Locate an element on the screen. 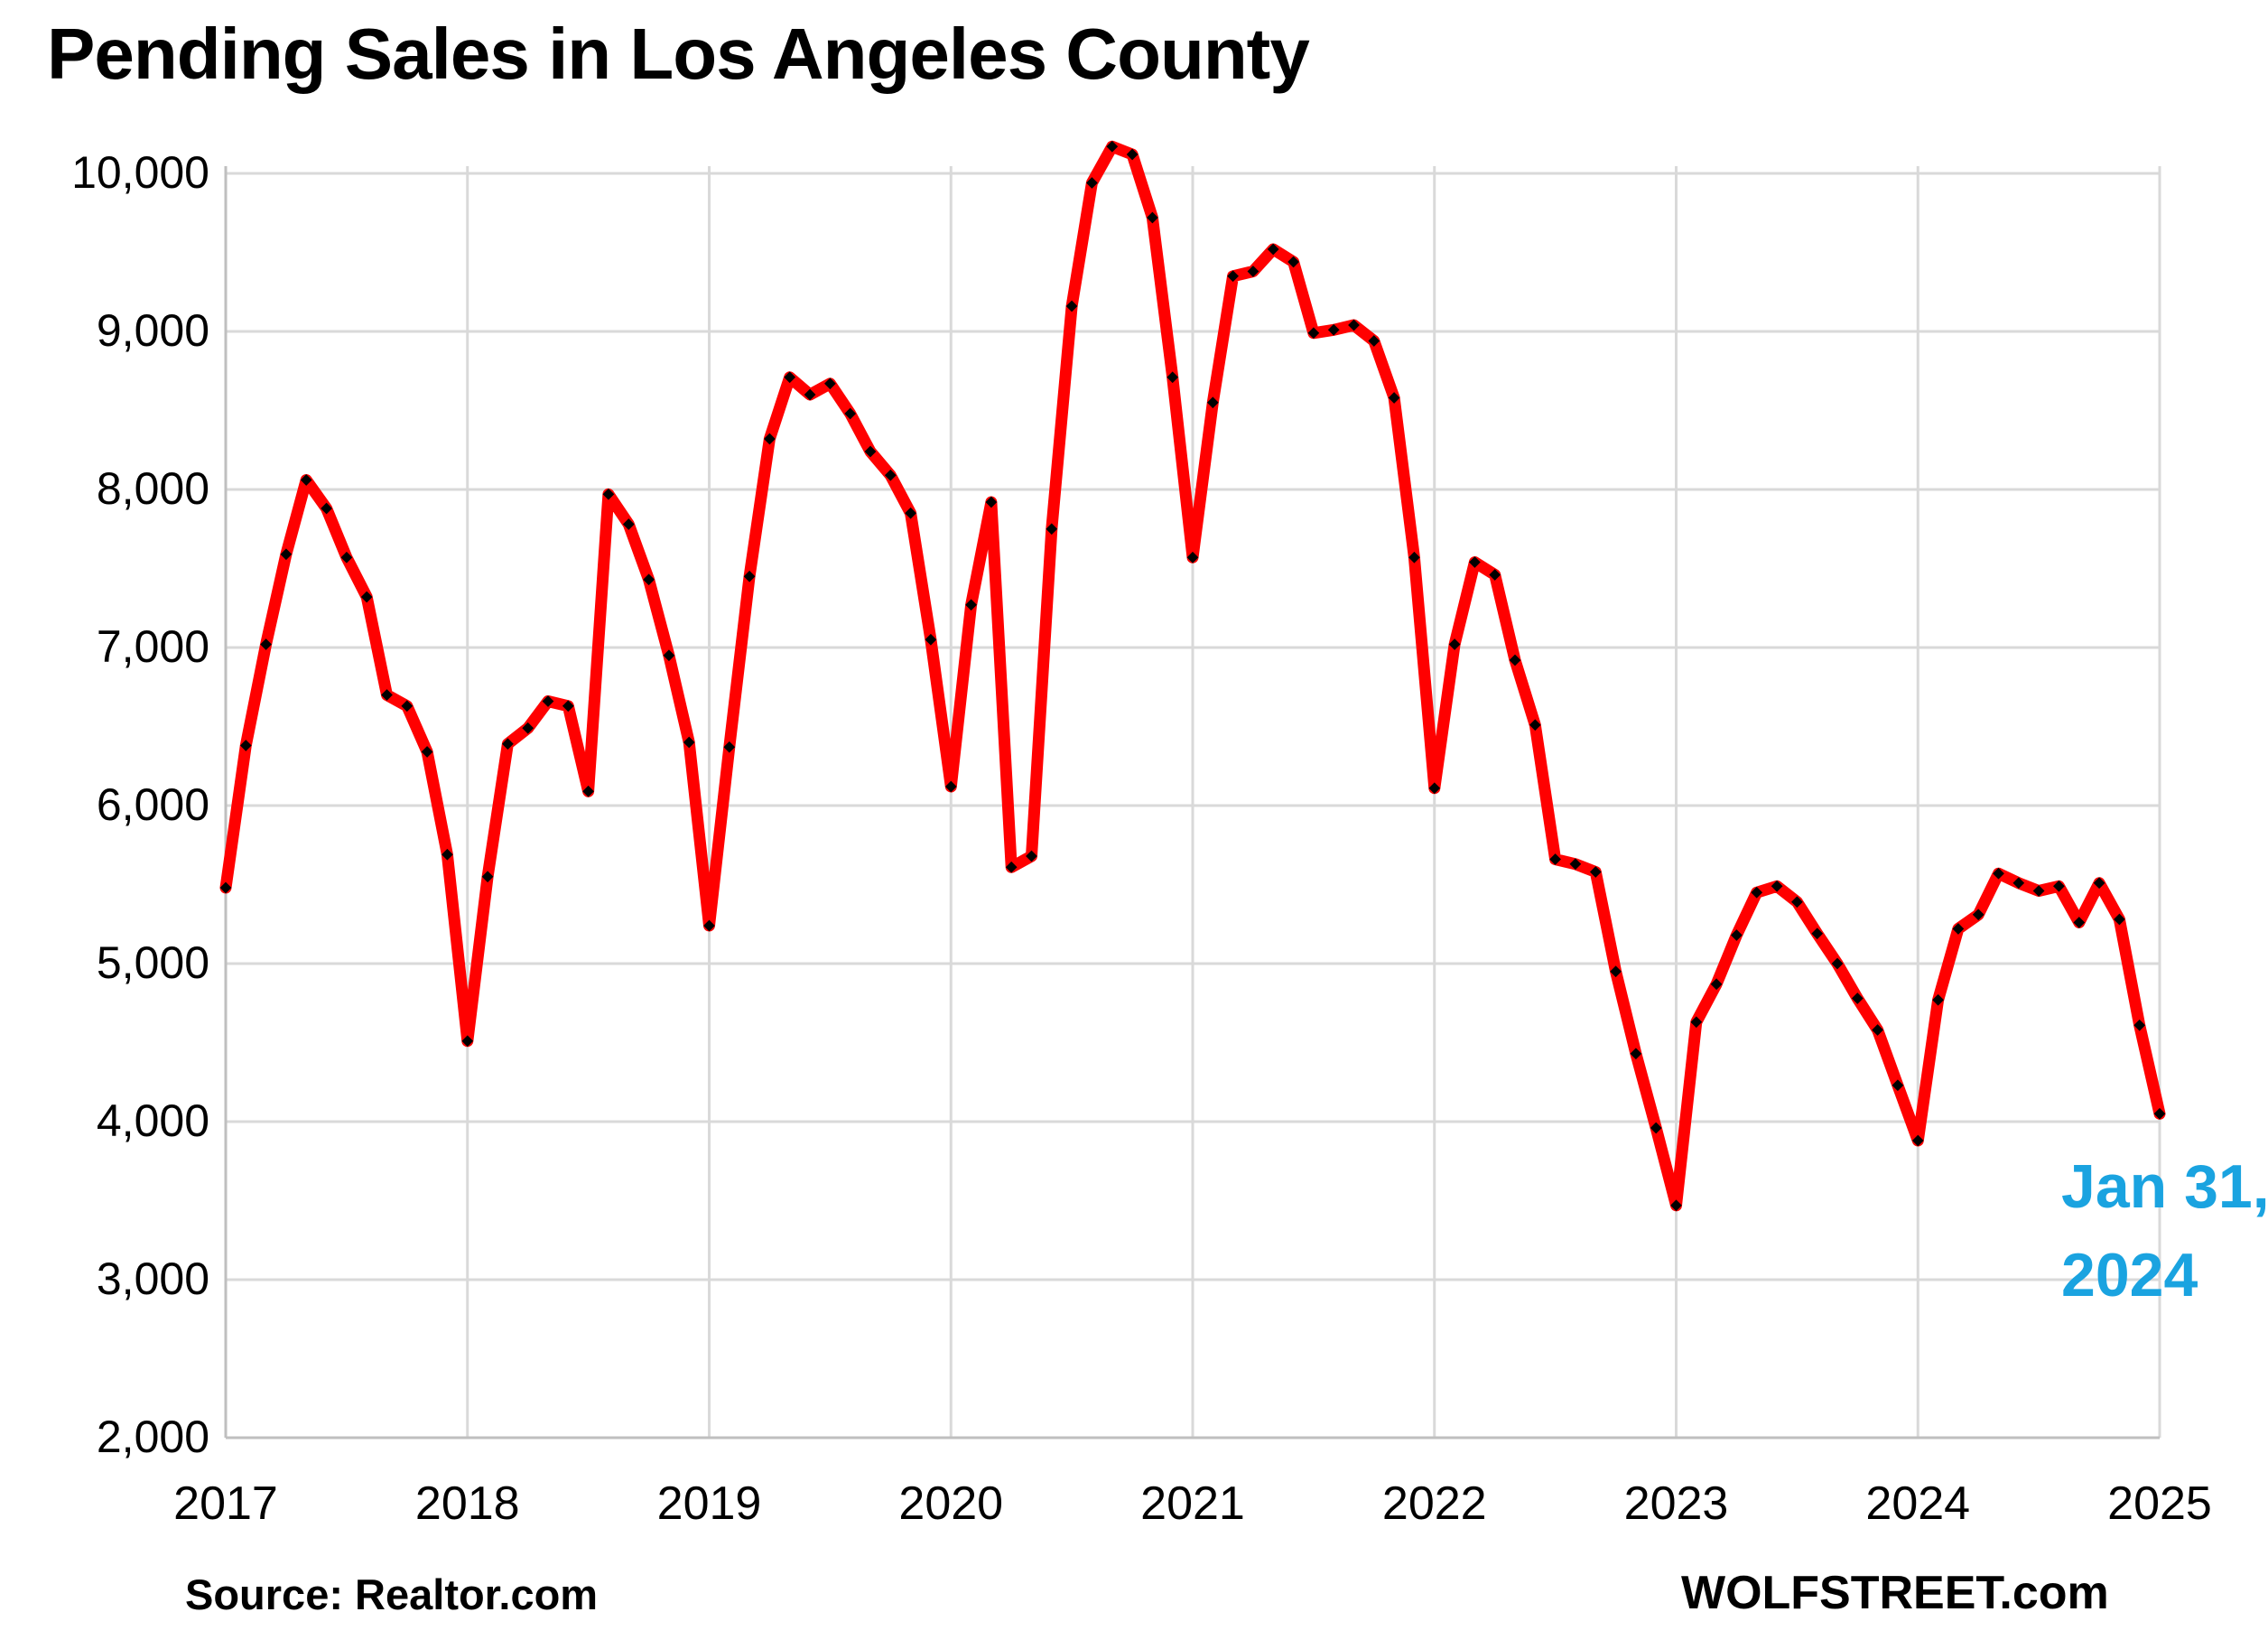  x-tick-label: 2021 is located at coordinates (1192, 1504).